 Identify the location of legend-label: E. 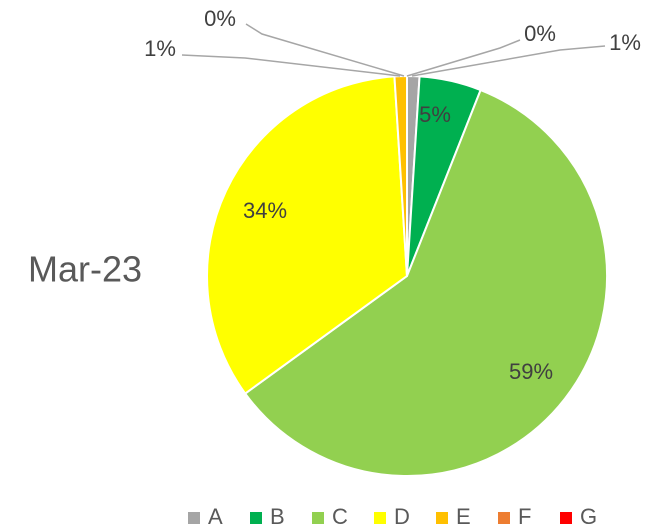
(463, 516).